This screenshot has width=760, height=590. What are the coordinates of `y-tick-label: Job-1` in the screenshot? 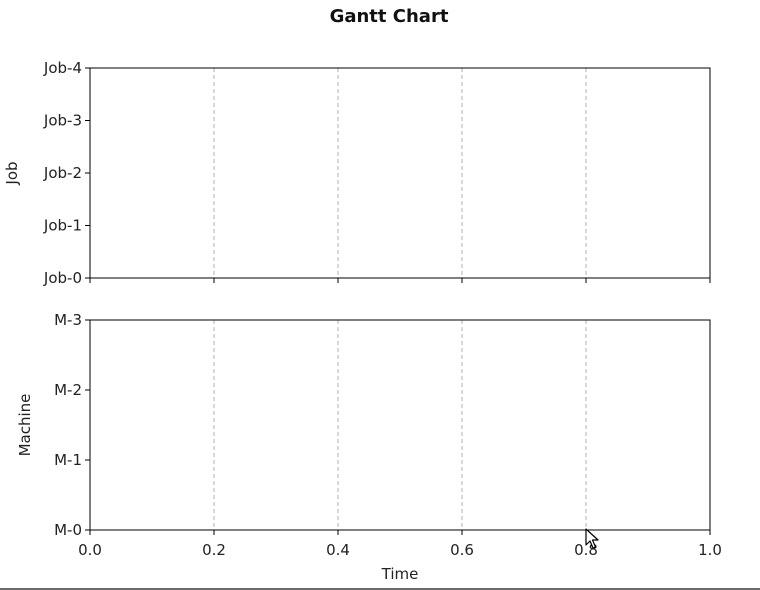 It's located at (62, 226).